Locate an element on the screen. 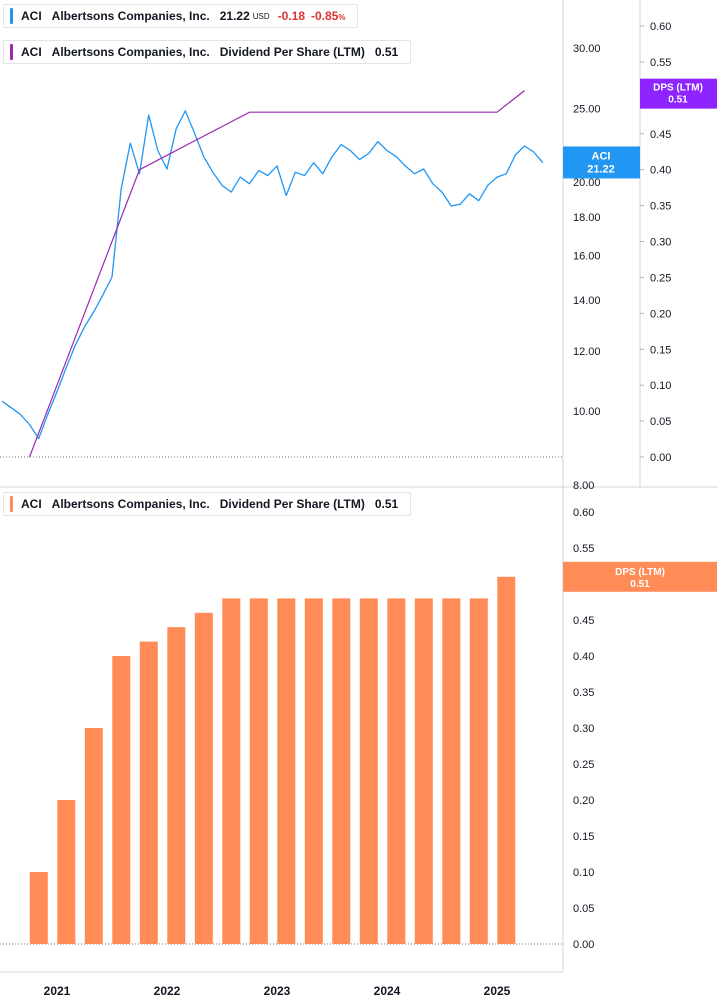 This screenshot has height=1005, width=717. dps-axis-tick-label: 0.00 is located at coordinates (660, 458).